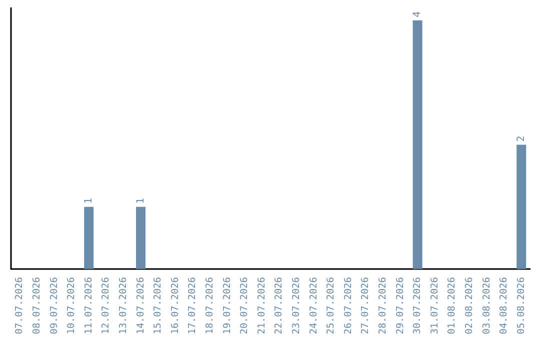  What do you see at coordinates (244, 305) in the screenshot?
I see `x-tick-label: 20.07.2026` at bounding box center [244, 305].